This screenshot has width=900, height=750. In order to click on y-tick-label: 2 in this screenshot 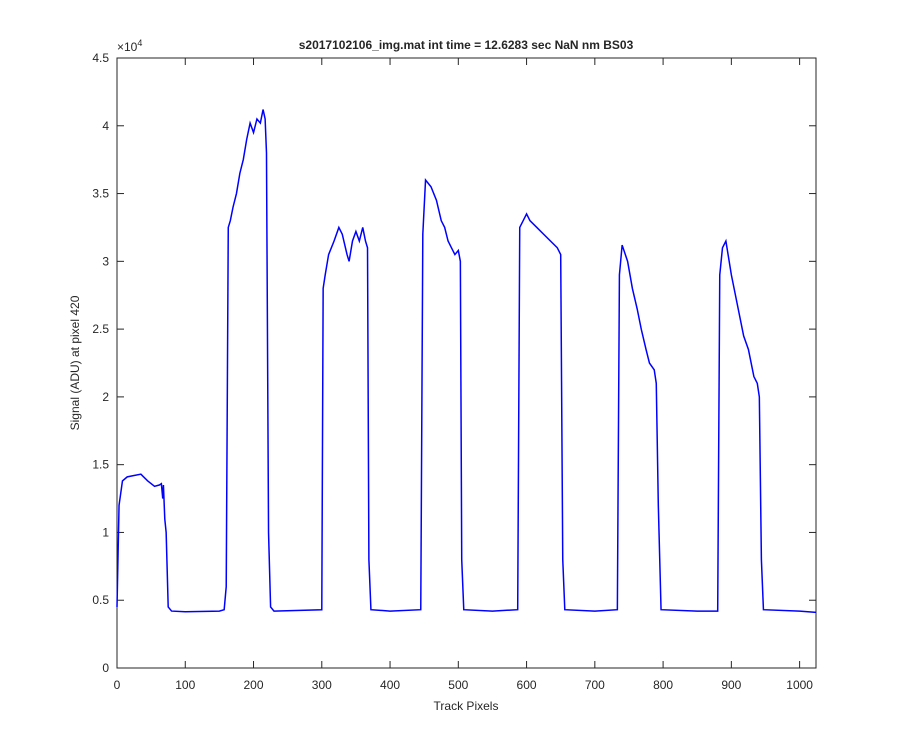, I will do `click(105, 397)`.